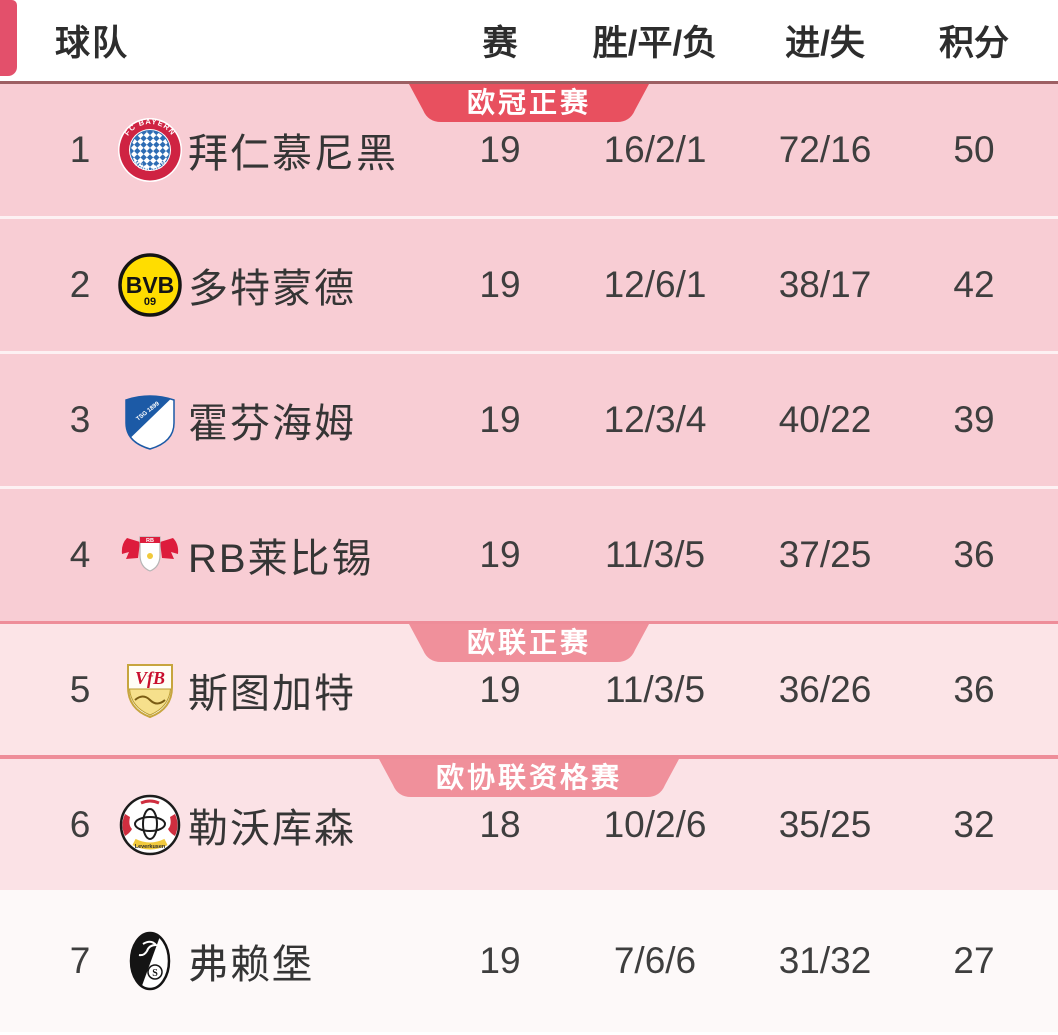 The width and height of the screenshot is (1058, 1035). What do you see at coordinates (973, 43) in the screenshot?
I see `header-points: 积分` at bounding box center [973, 43].